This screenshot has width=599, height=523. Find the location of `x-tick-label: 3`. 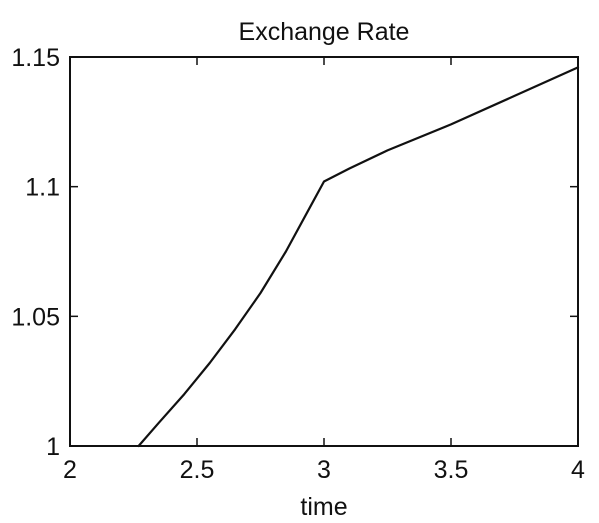

x-tick-label: 3 is located at coordinates (324, 470).